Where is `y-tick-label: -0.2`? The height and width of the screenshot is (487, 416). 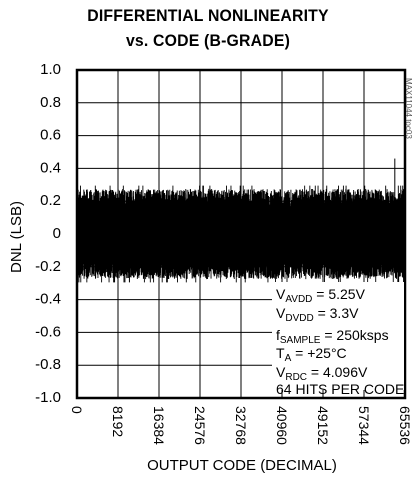
y-tick-label: -0.2 is located at coordinates (48, 266).